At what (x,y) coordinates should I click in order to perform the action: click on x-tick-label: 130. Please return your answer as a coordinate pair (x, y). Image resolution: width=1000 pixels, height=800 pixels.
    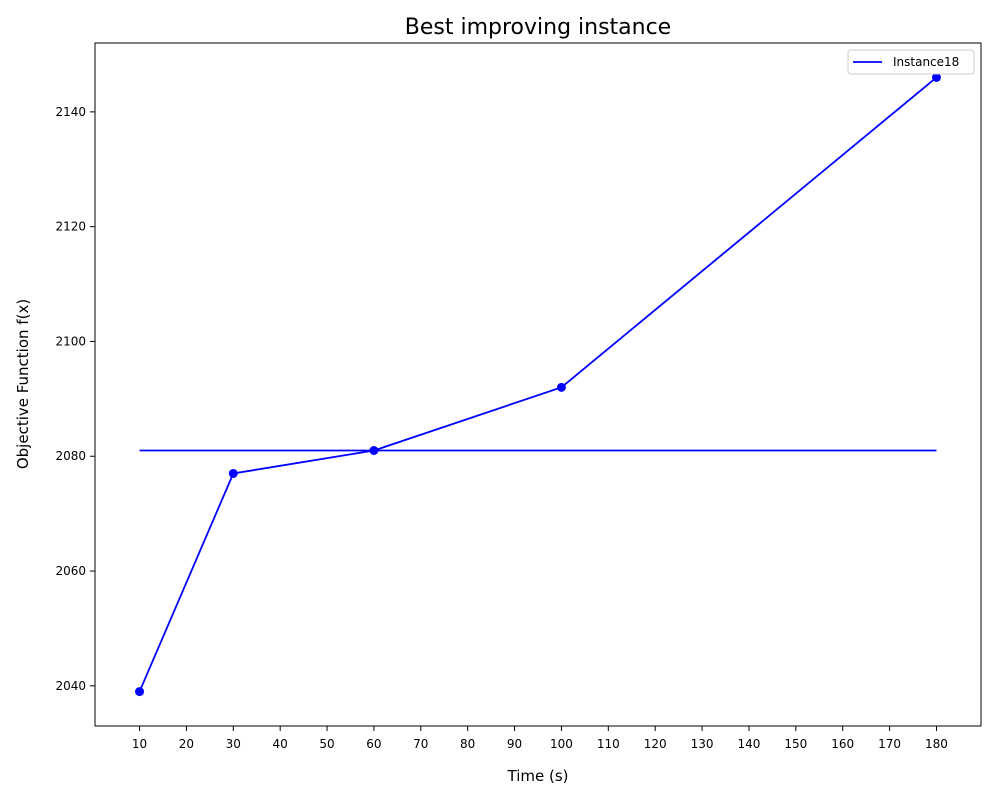
    Looking at the image, I should click on (702, 744).